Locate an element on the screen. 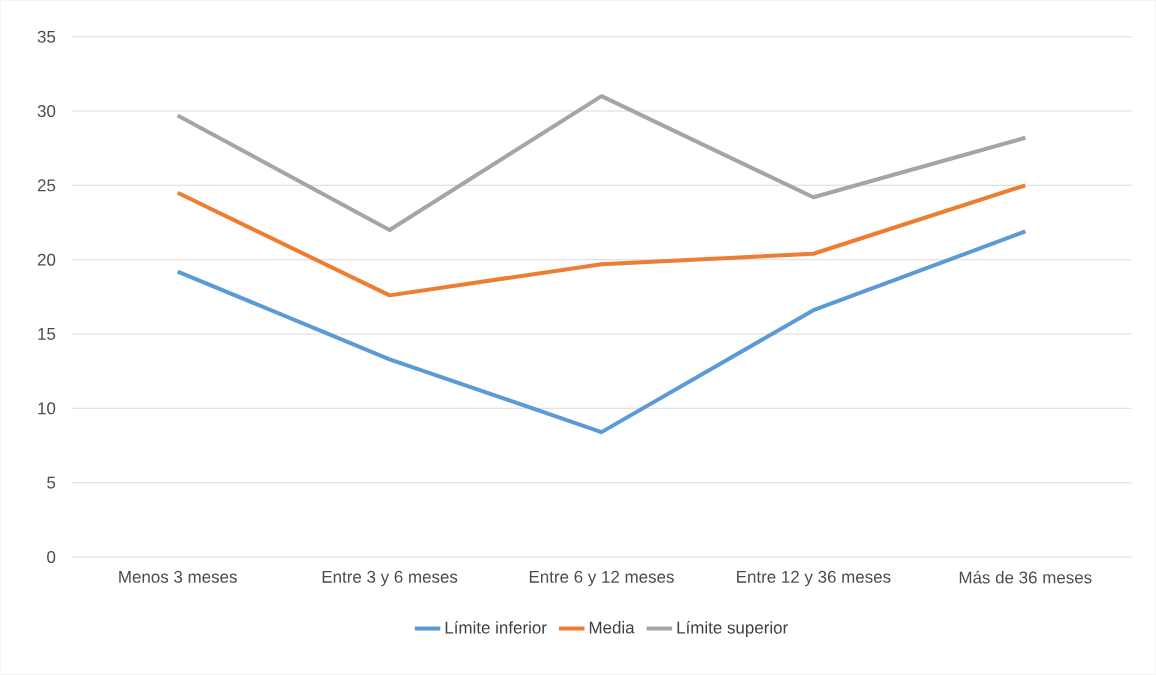 This screenshot has width=1156, height=675. y-tick-label: 35 is located at coordinates (46, 36).